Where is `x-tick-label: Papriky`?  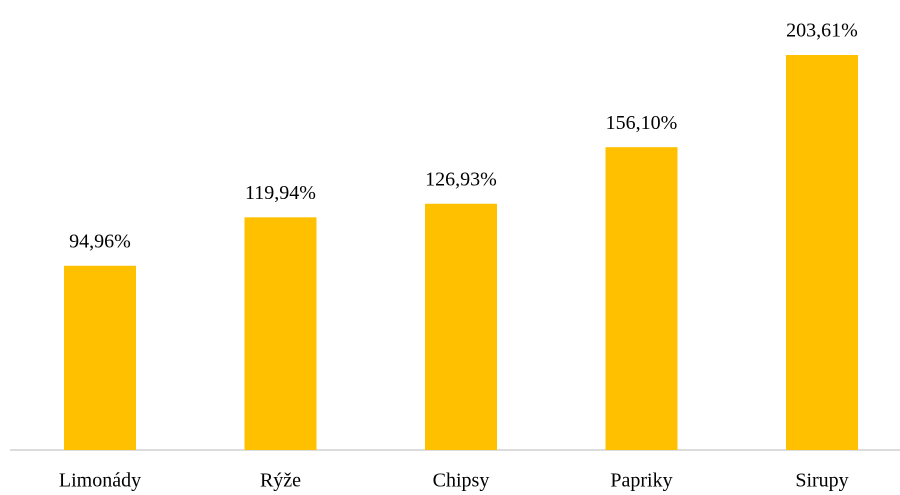
x-tick-label: Papriky is located at coordinates (641, 481).